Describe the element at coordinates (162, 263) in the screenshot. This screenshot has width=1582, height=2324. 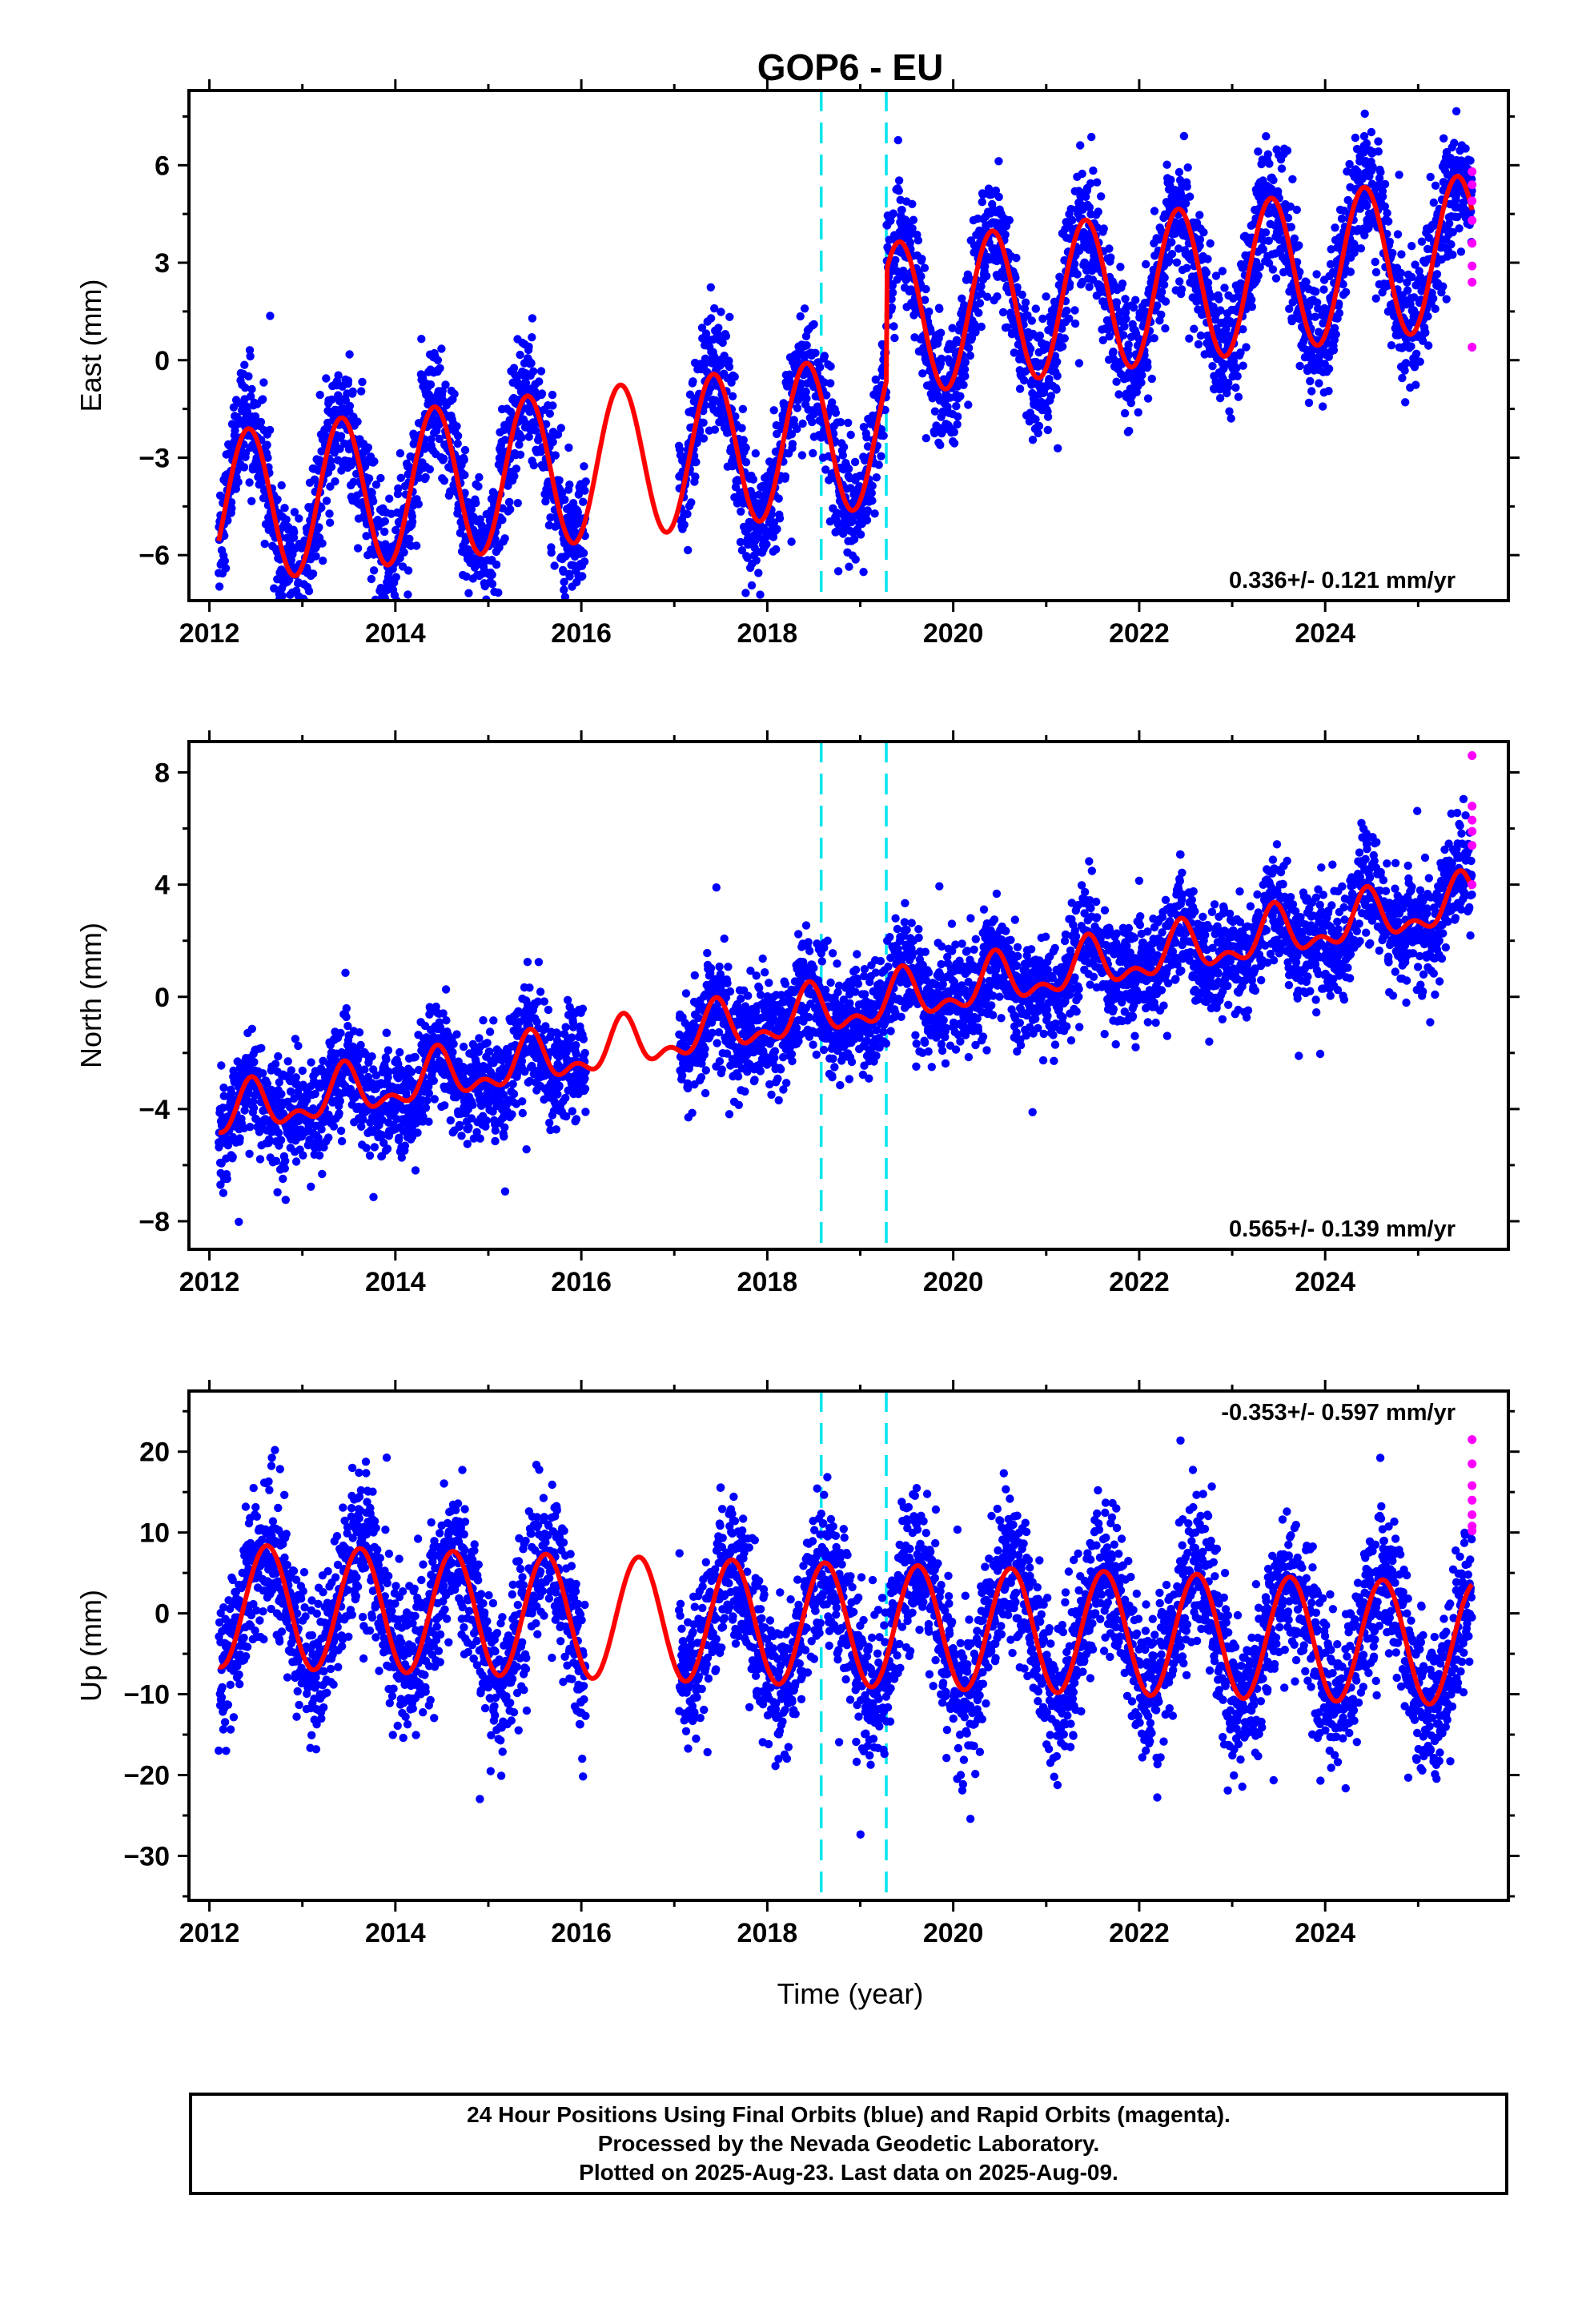
I see `y-tick-label: 3` at that location.